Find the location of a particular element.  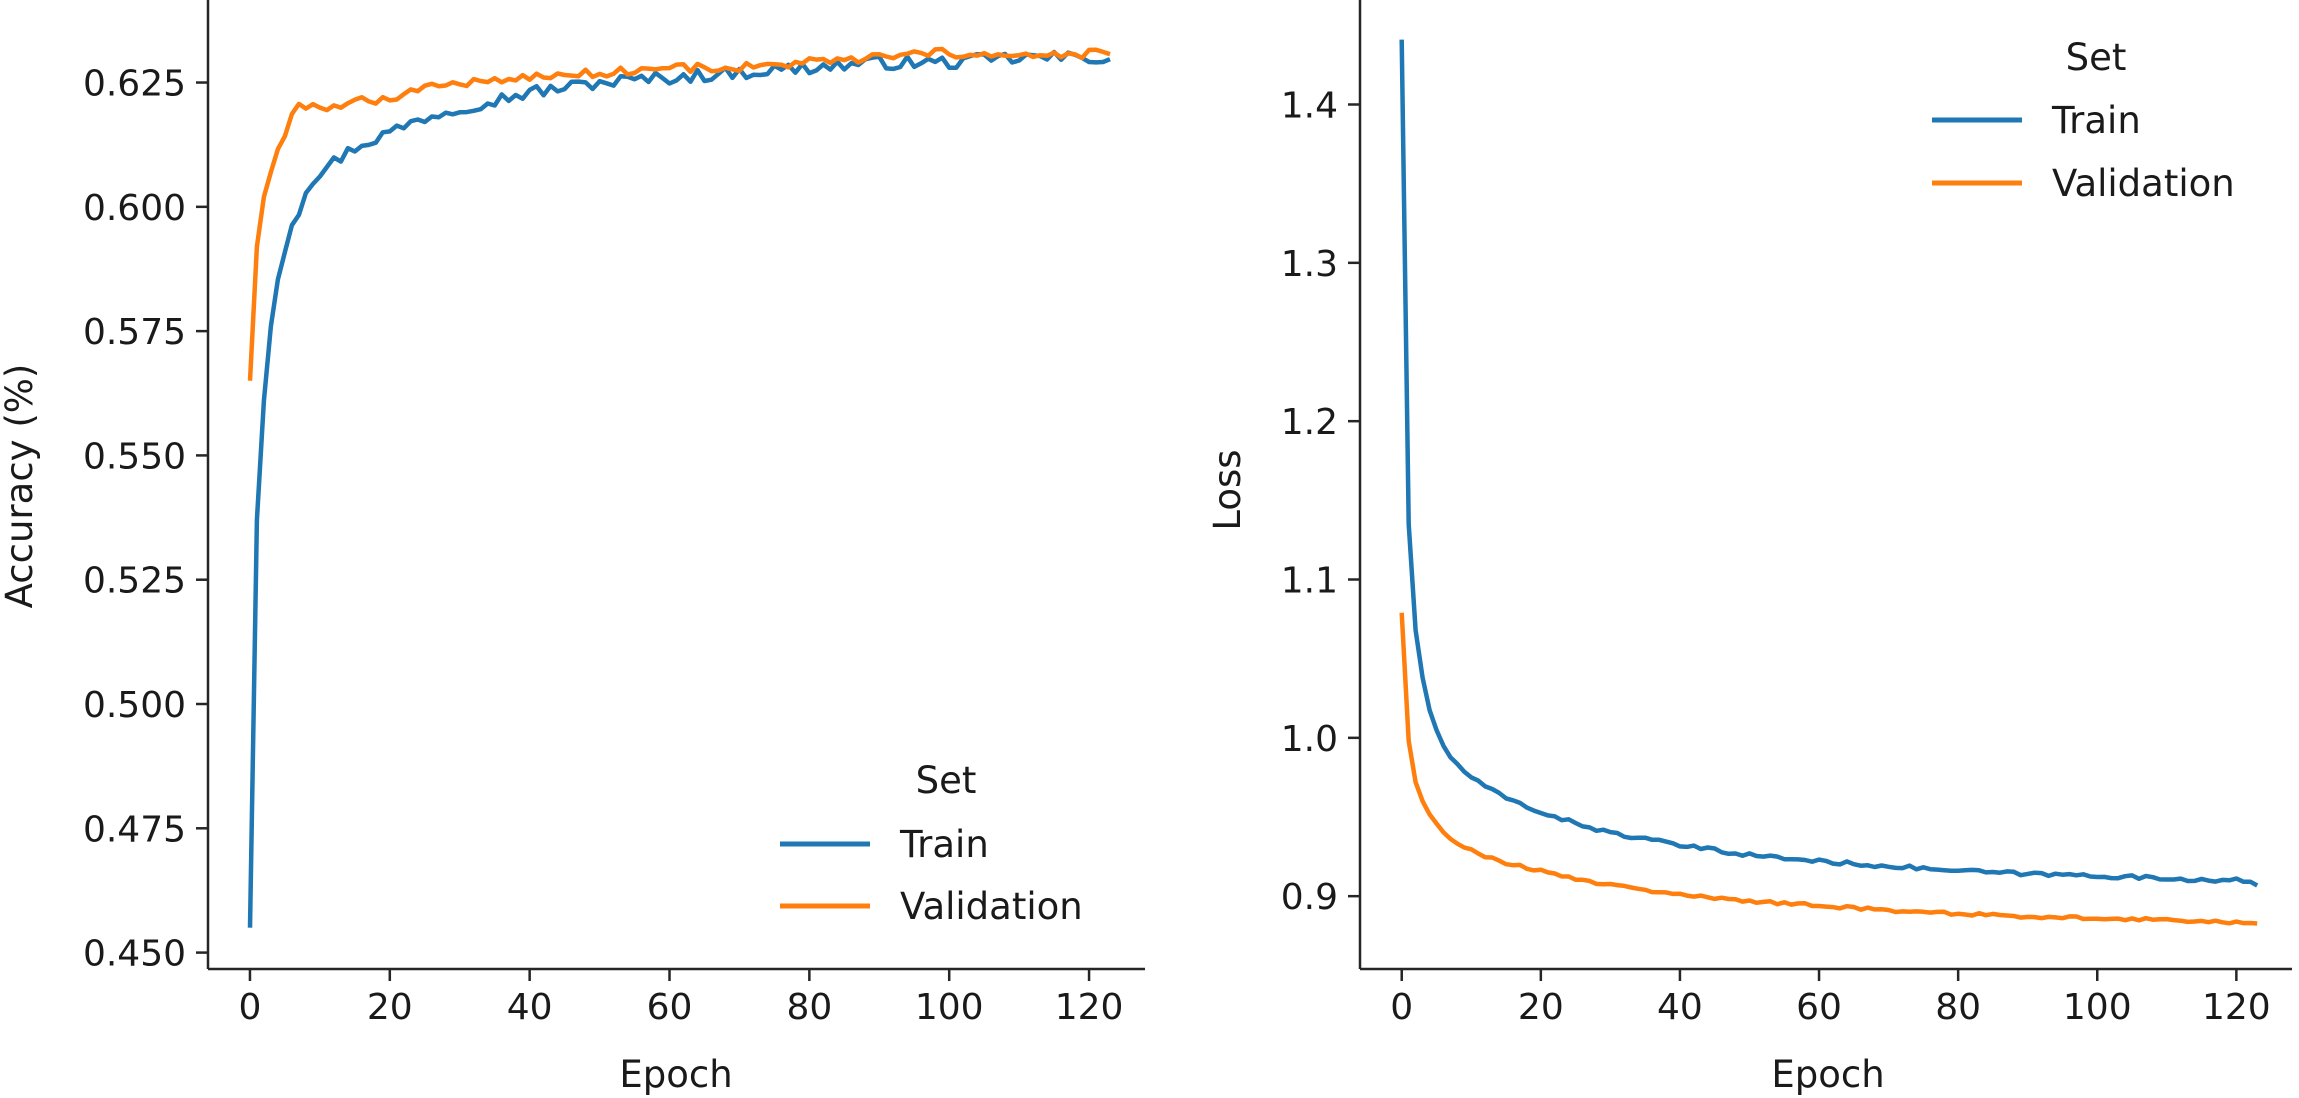

accuracy-y-tick-label: 0.600 is located at coordinates (134, 208).